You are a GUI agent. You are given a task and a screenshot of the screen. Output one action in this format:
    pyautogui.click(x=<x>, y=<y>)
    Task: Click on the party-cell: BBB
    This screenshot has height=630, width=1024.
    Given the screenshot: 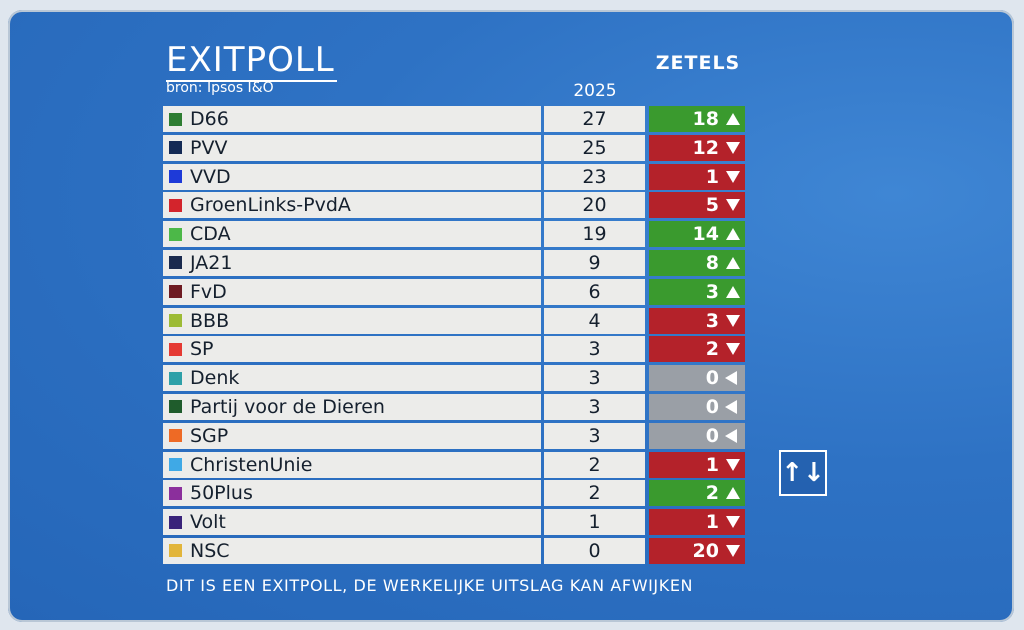 What is the action you would take?
    pyautogui.click(x=352, y=320)
    